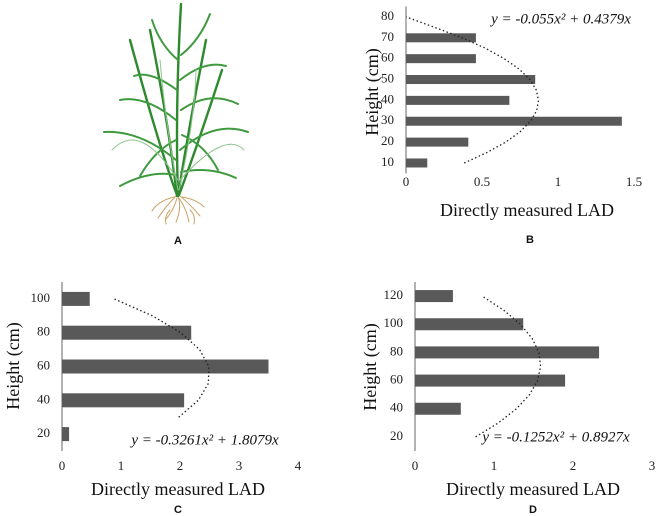 This screenshot has height=516, width=660. I want to click on panel-label: B, so click(530, 240).